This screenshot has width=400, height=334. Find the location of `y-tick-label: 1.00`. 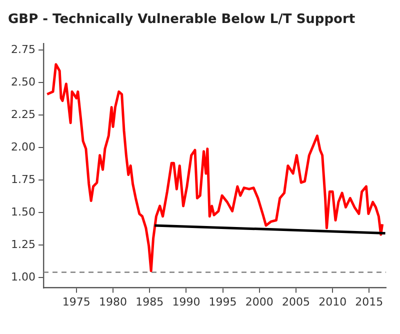

y-tick-label: 1.00 is located at coordinates (23, 277).